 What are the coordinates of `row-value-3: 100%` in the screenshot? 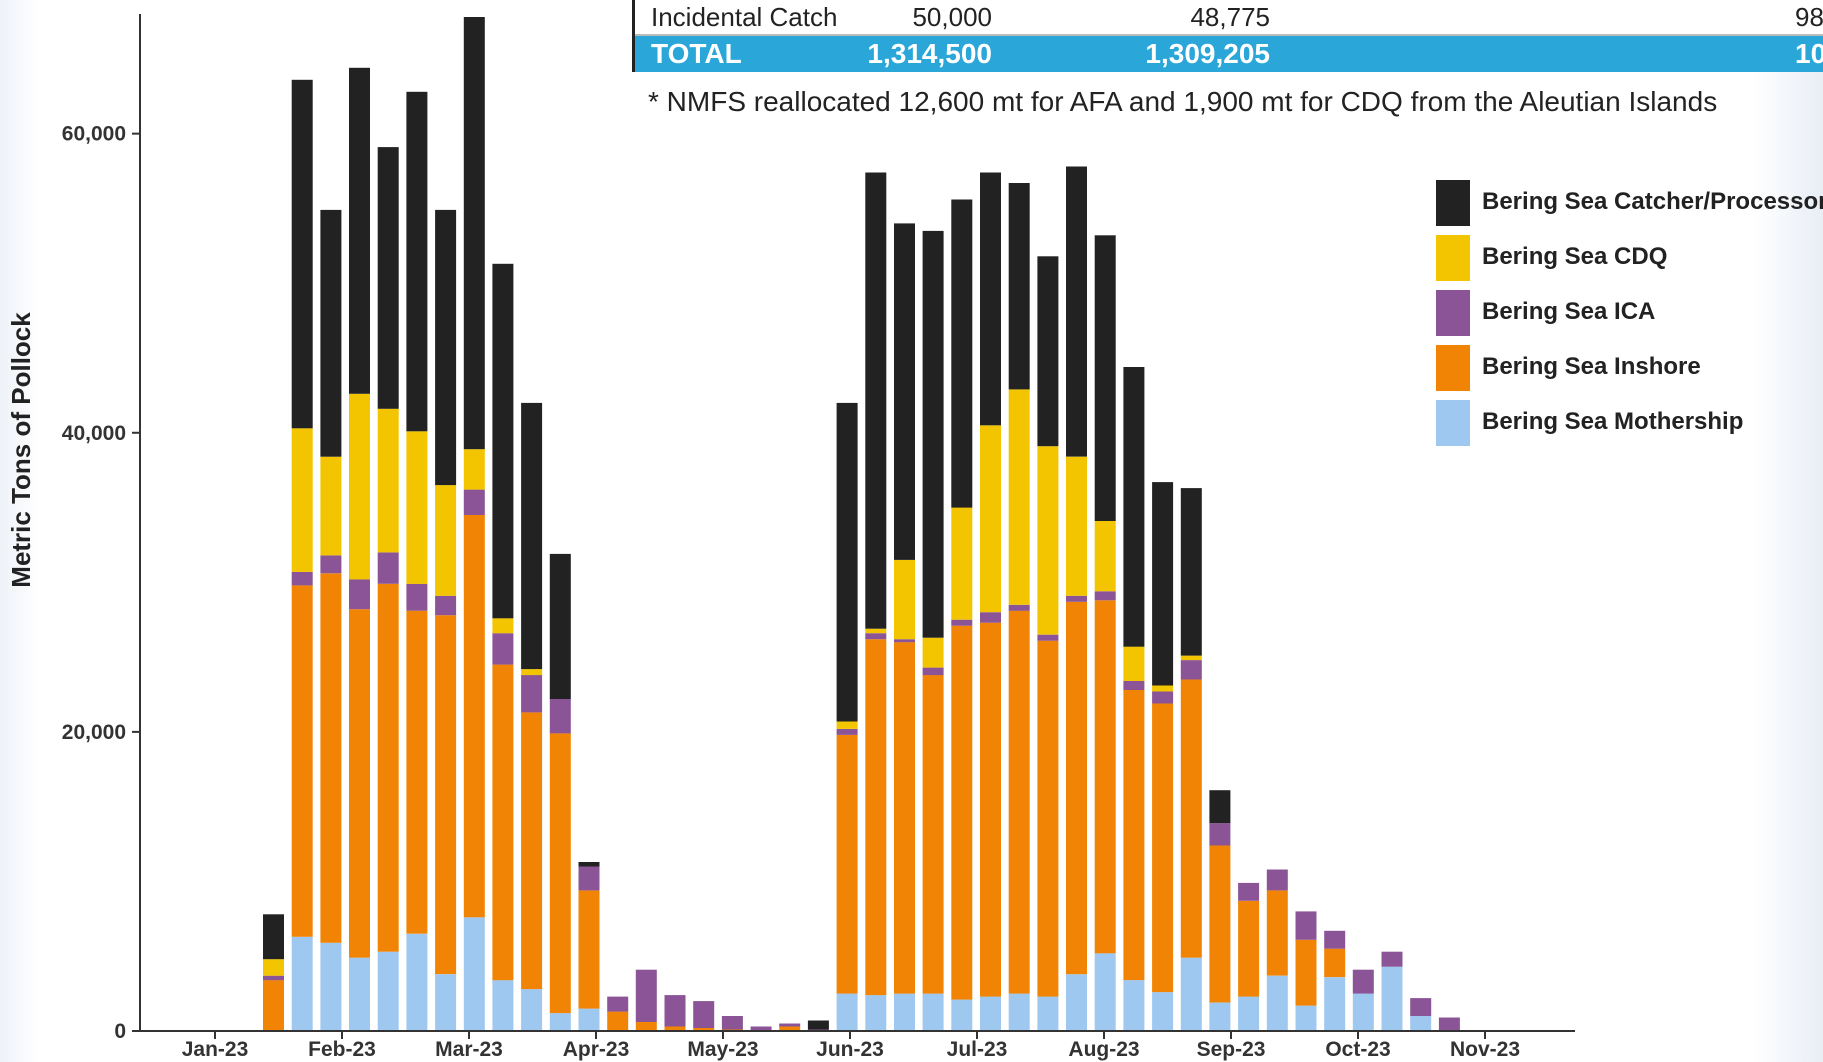 It's located at (1809, 53).